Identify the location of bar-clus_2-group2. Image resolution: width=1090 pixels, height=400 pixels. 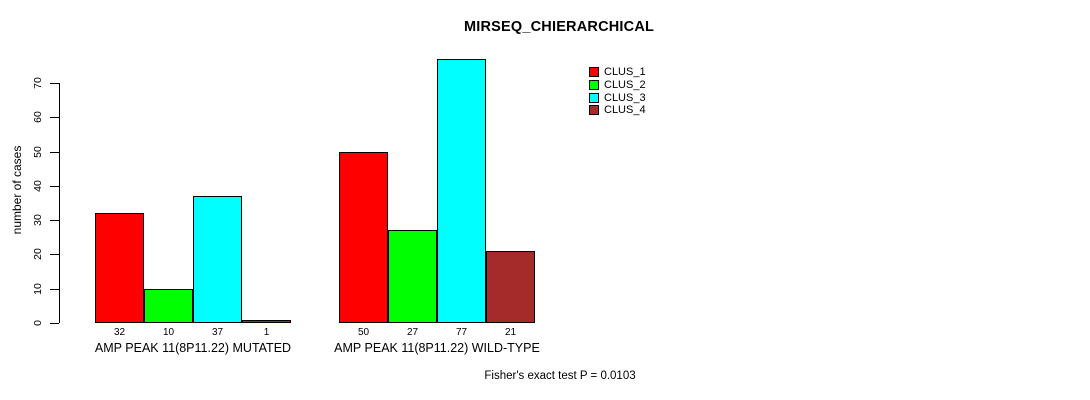
(412, 276).